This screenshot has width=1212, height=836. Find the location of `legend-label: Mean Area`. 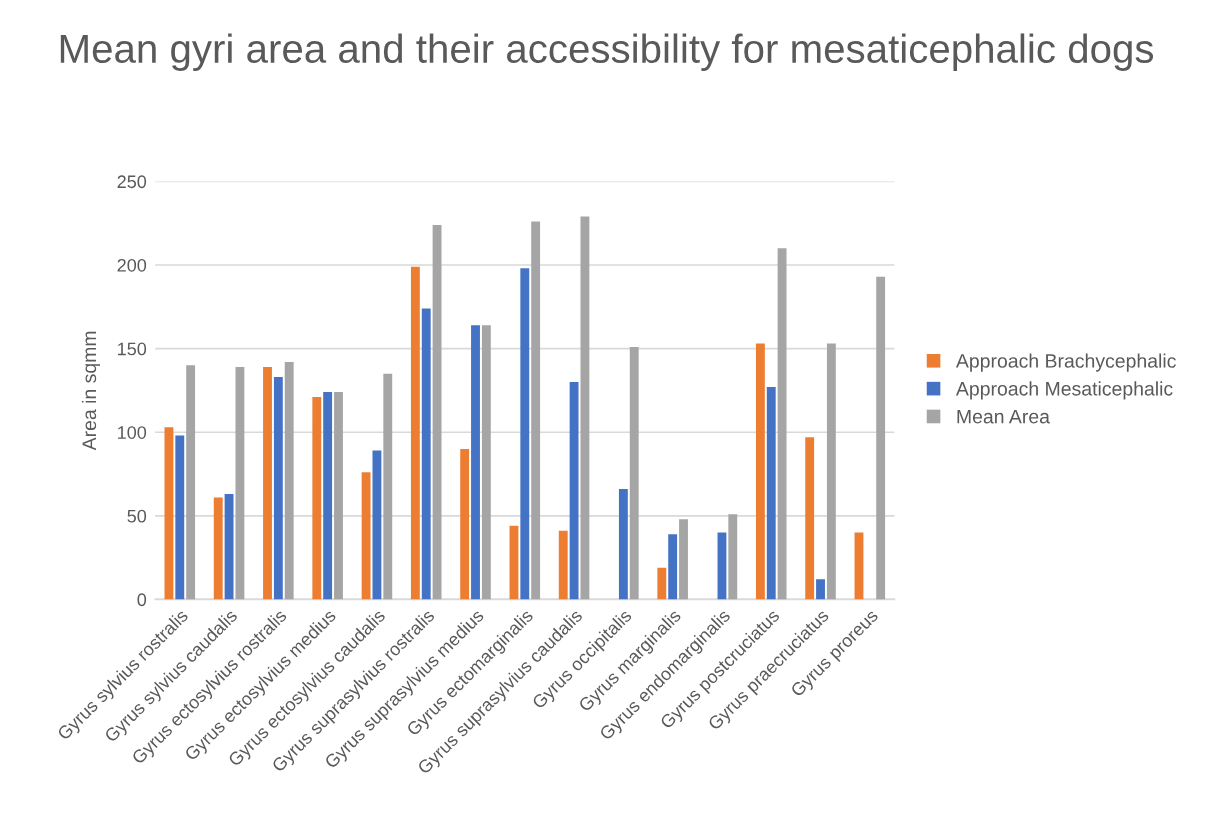

legend-label: Mean Area is located at coordinates (1003, 416).